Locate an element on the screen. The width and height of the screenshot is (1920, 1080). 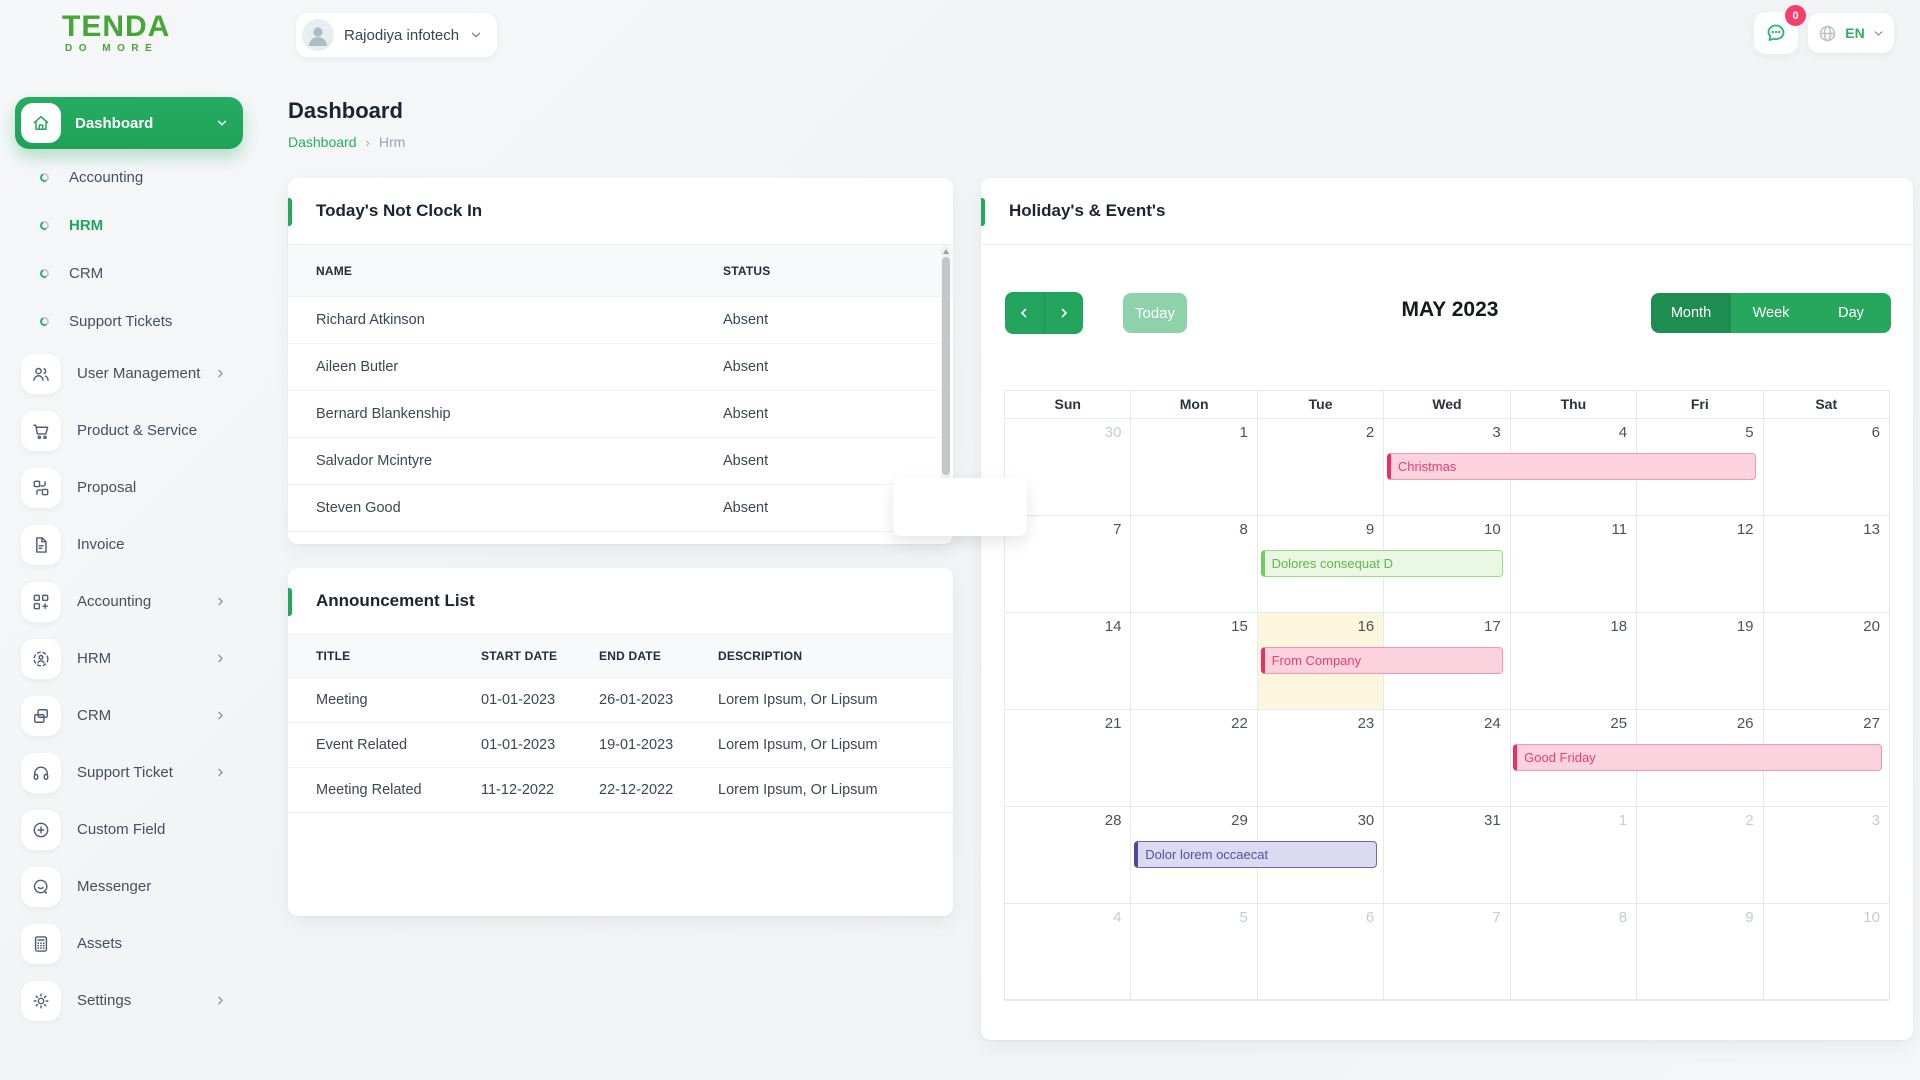
sidebar-item-messenger: Messenger is located at coordinates (129, 886).